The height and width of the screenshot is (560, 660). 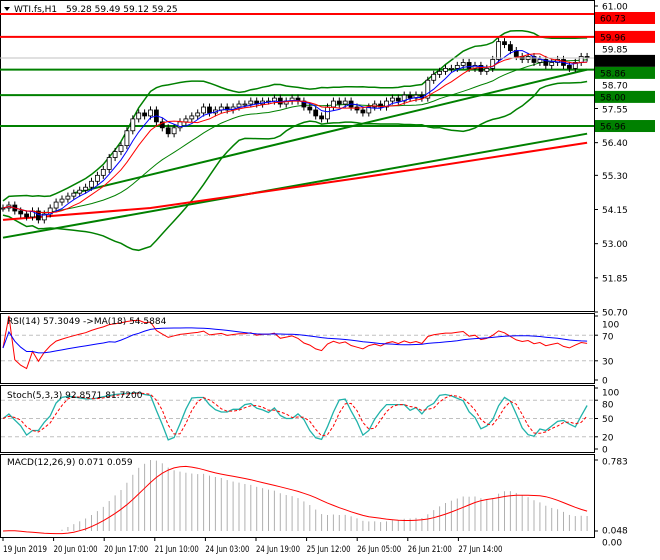 What do you see at coordinates (613, 128) in the screenshot?
I see `level-label: 56.96` at bounding box center [613, 128].